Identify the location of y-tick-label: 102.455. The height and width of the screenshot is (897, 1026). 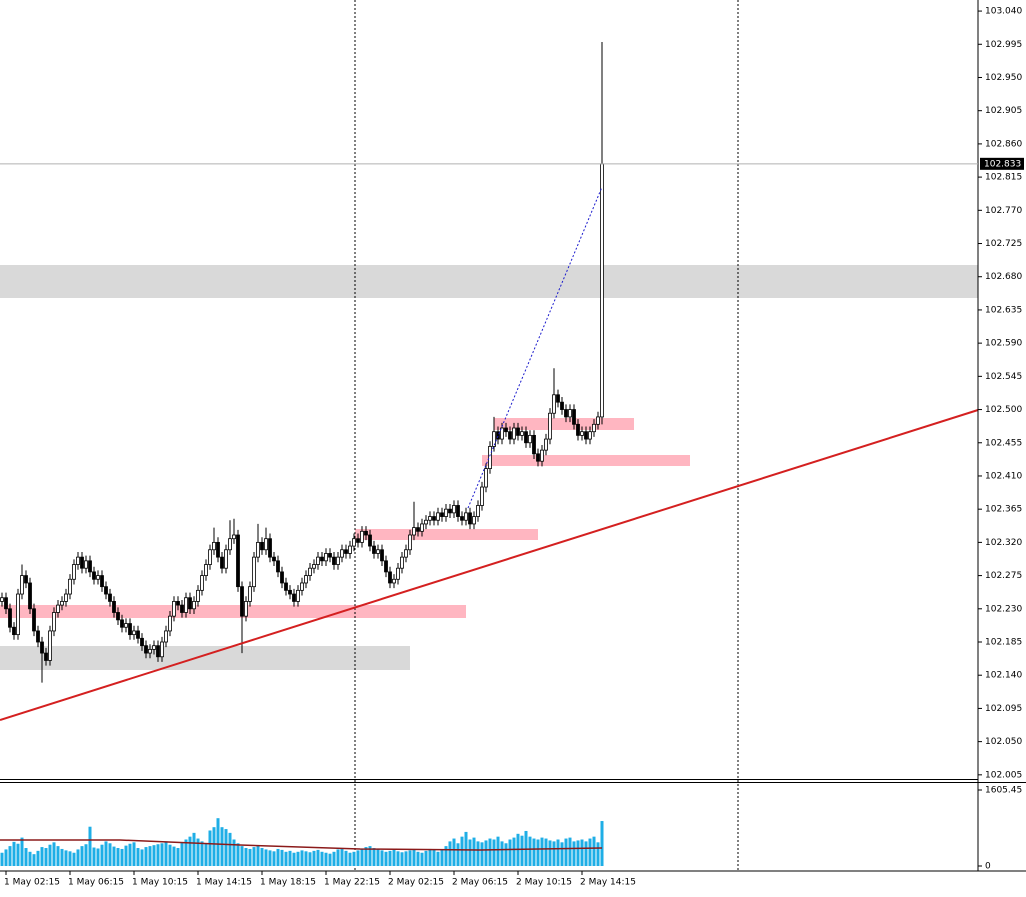
(1003, 443).